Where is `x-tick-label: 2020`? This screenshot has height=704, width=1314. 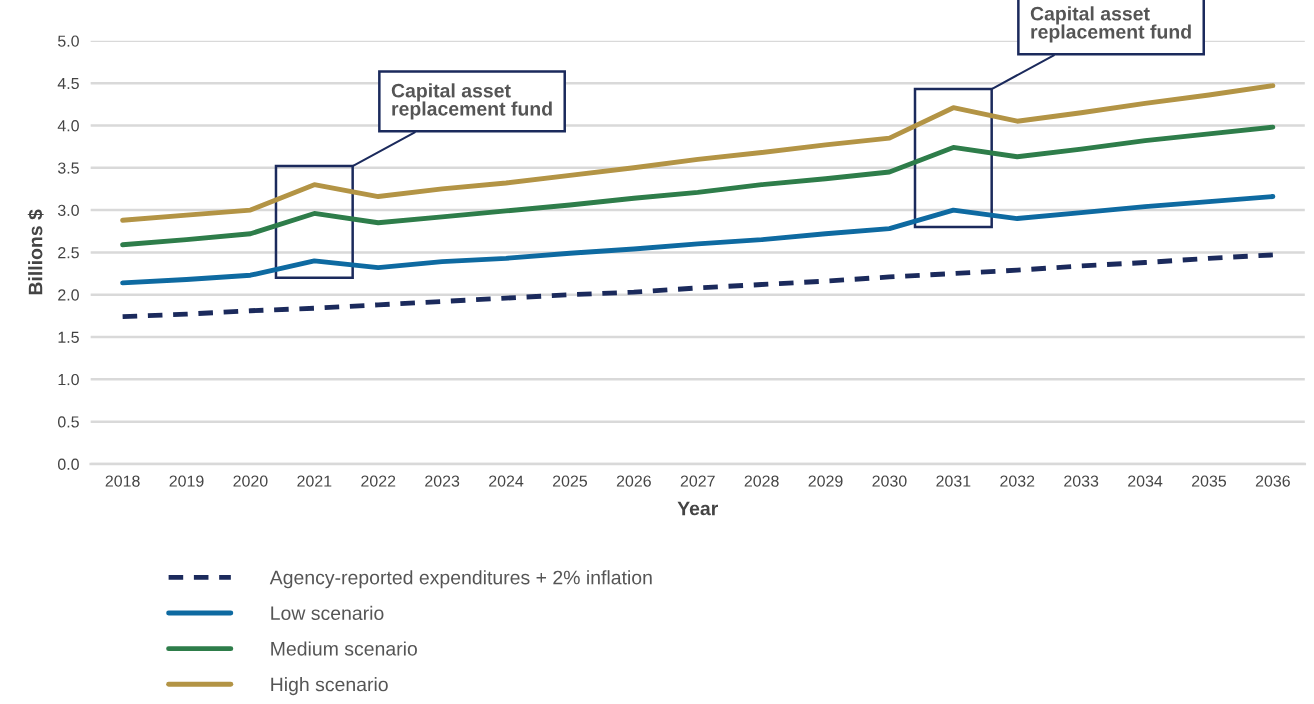 x-tick-label: 2020 is located at coordinates (250, 481).